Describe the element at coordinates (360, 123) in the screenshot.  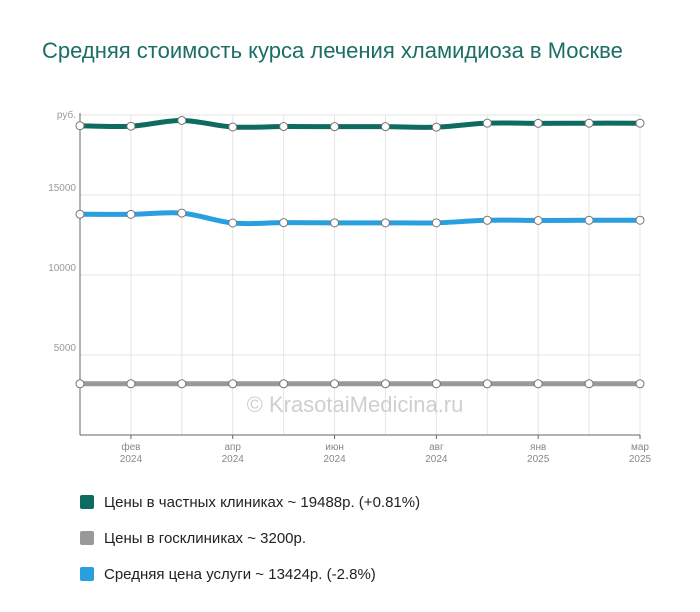
I see `series-private-clinics-line` at that location.